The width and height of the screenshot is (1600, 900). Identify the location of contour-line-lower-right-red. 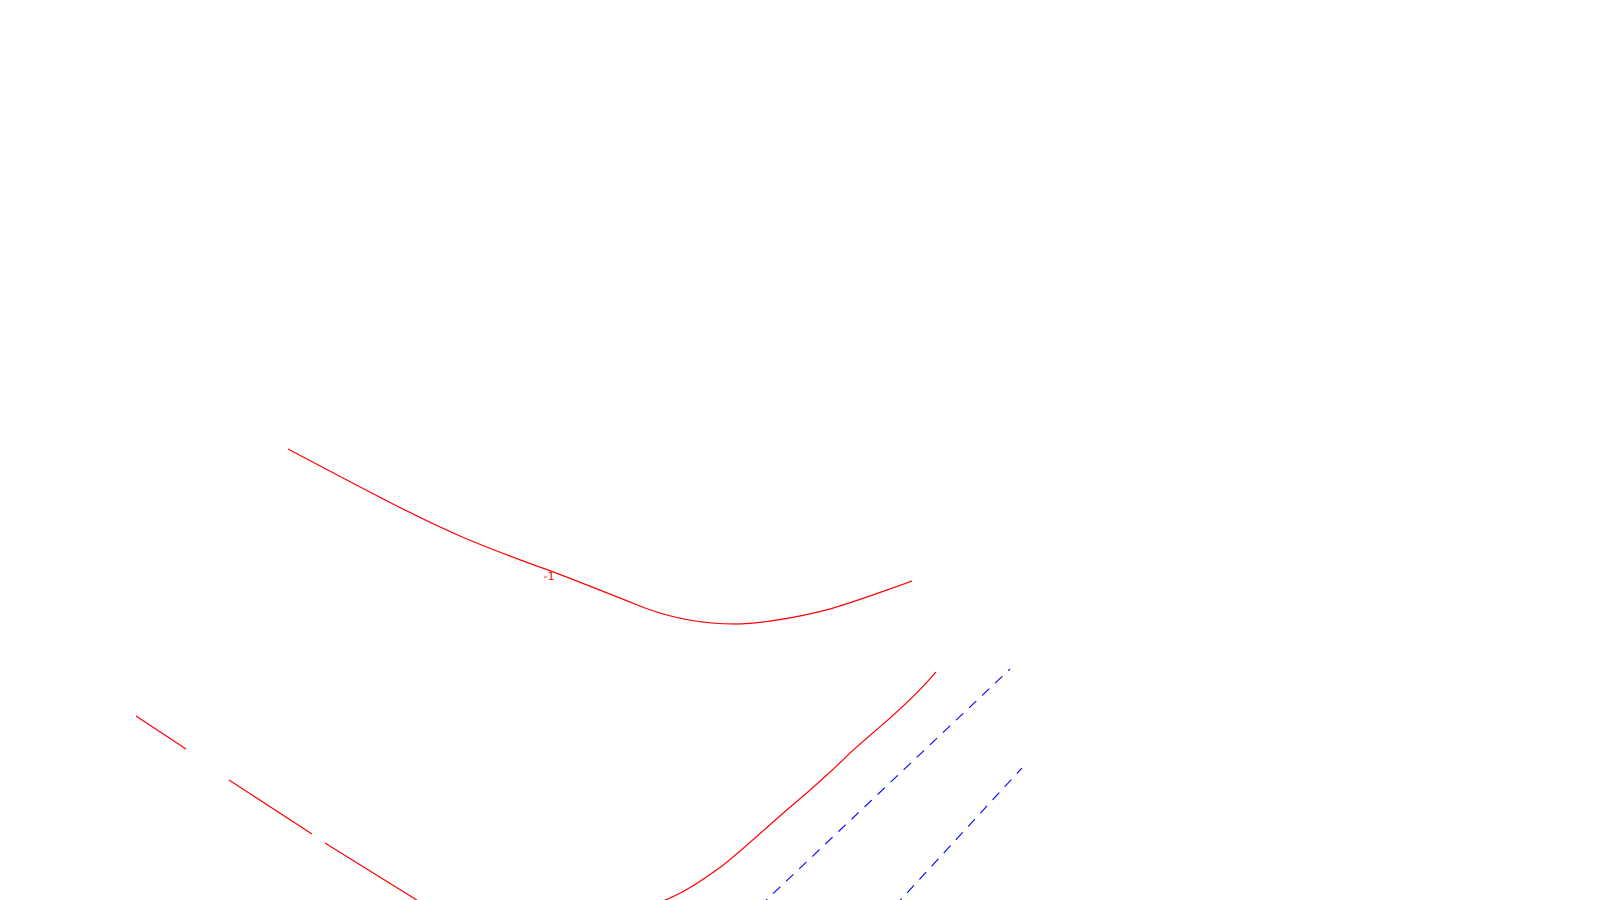
(800, 785).